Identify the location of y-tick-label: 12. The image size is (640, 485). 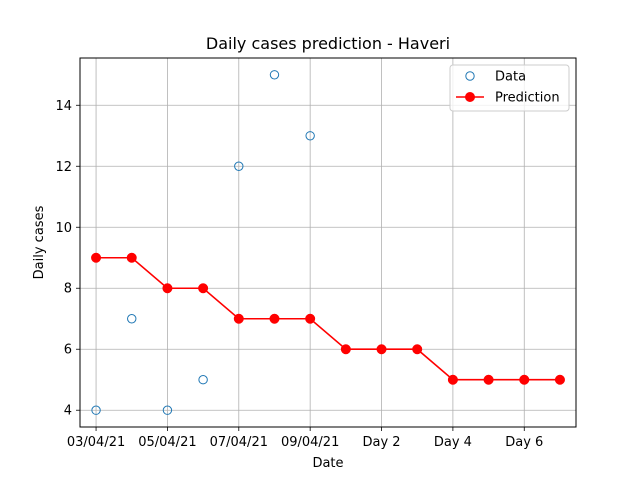
(63, 167).